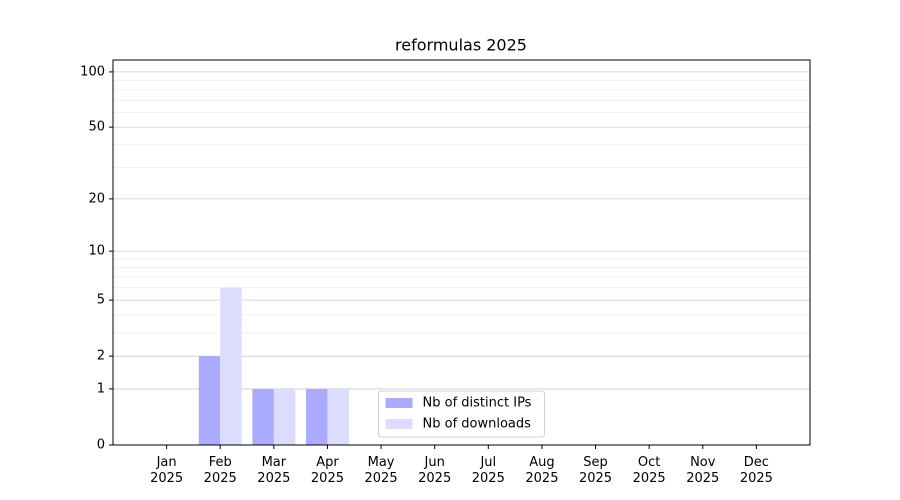 Image resolution: width=900 pixels, height=500 pixels. I want to click on x-tick-label-line: Apr, so click(327, 462).